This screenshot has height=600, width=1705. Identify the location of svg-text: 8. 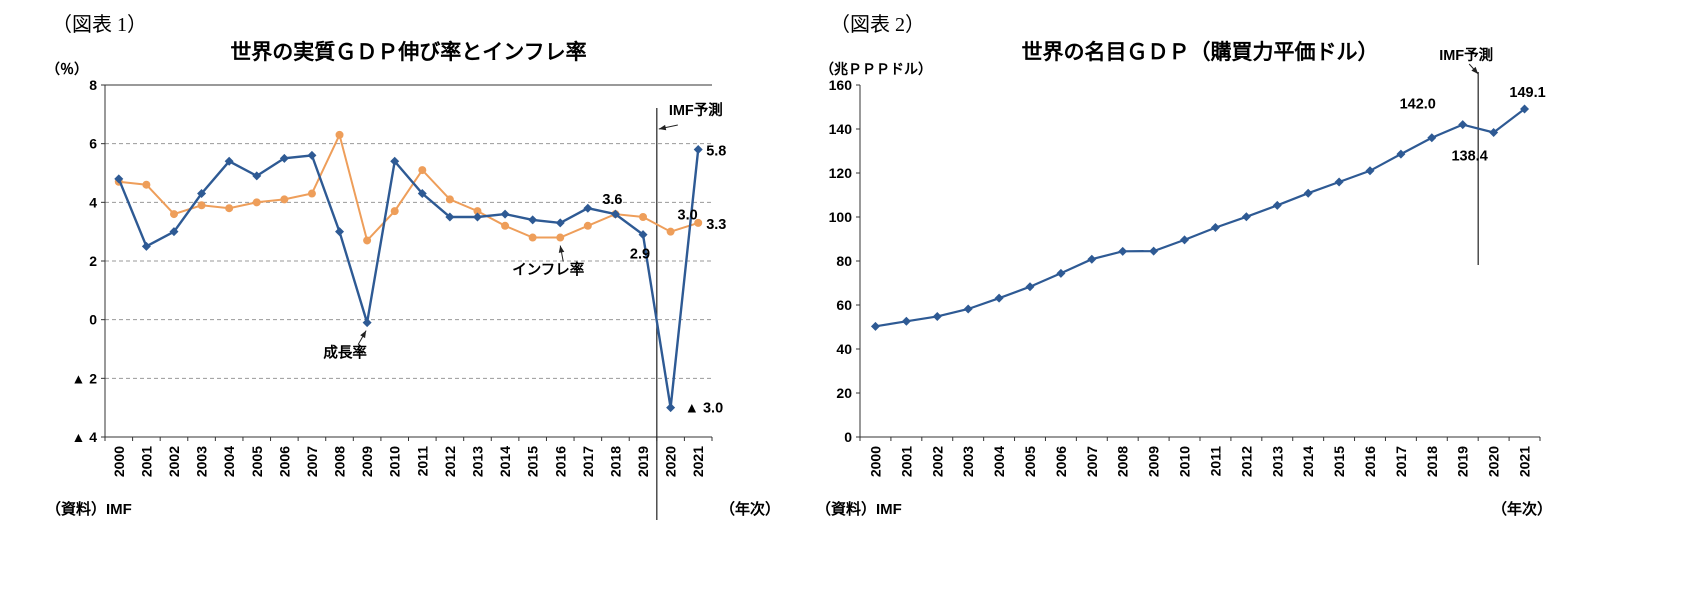
(93, 85).